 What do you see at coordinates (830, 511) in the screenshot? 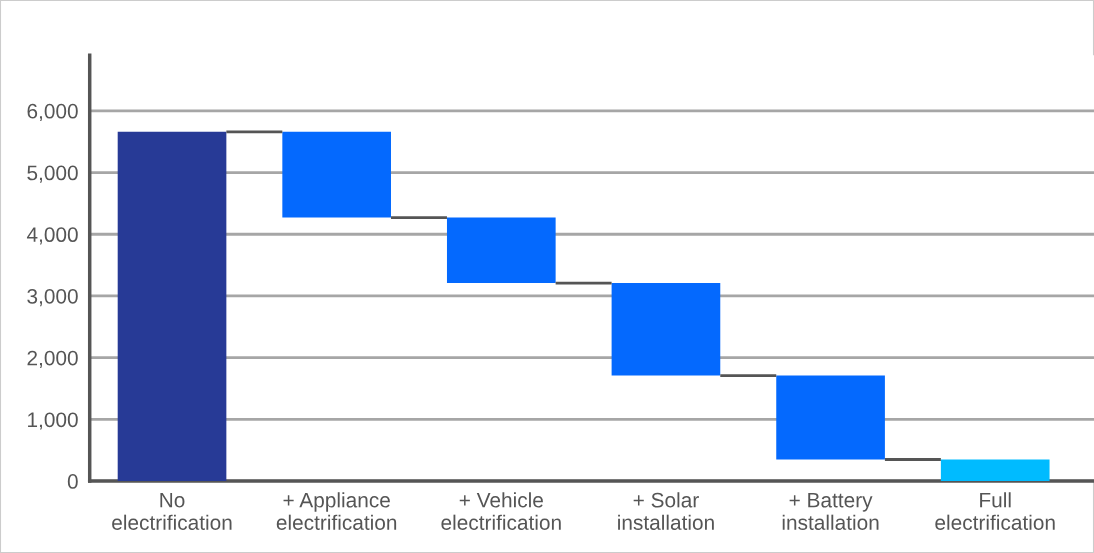
I see `x-tick-label: + Battery installation` at bounding box center [830, 511].